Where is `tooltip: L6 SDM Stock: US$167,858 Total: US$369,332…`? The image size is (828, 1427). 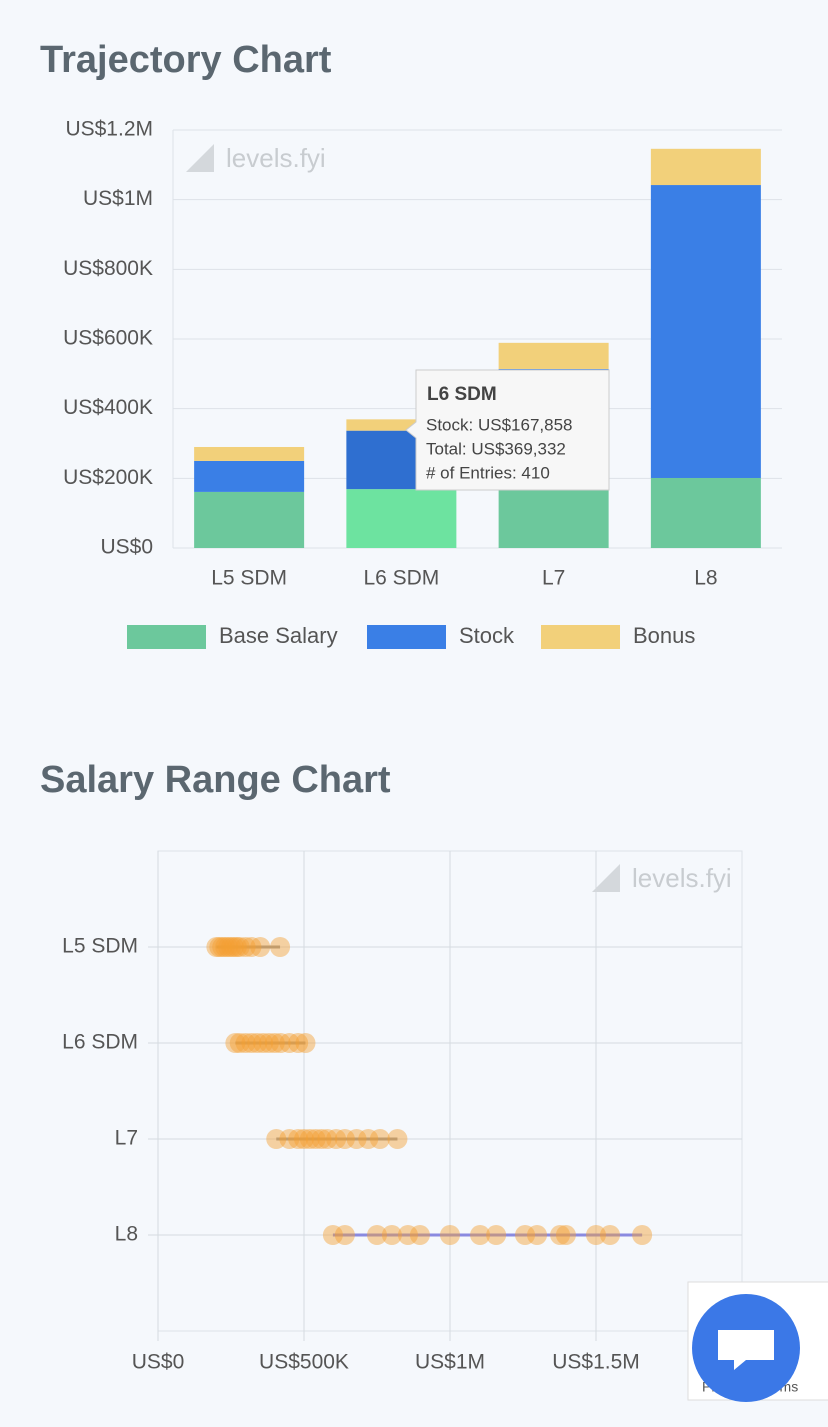 tooltip: L6 SDM Stock: US$167,858 Total: US$369,332… is located at coordinates (507, 430).